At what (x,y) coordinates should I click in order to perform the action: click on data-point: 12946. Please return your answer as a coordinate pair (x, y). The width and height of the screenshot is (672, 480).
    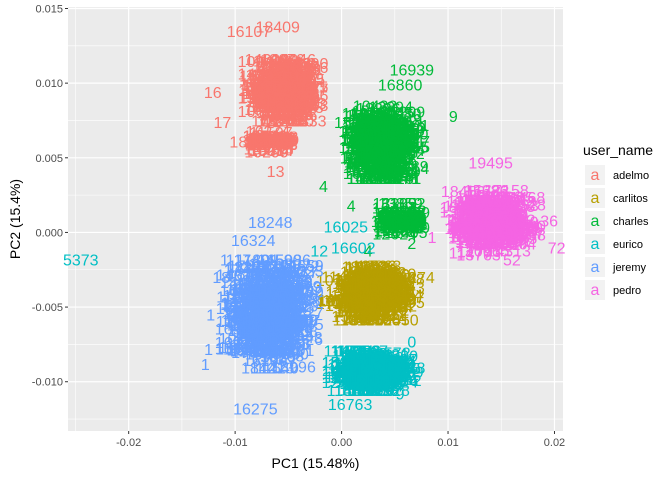
    Looking at the image, I should click on (297, 95).